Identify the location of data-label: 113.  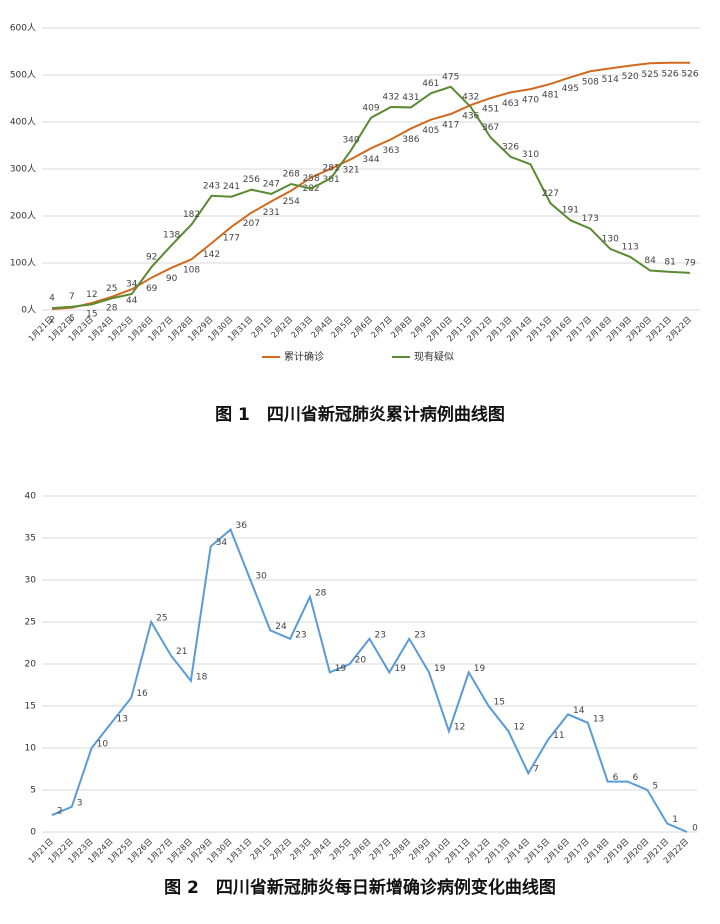
(630, 247).